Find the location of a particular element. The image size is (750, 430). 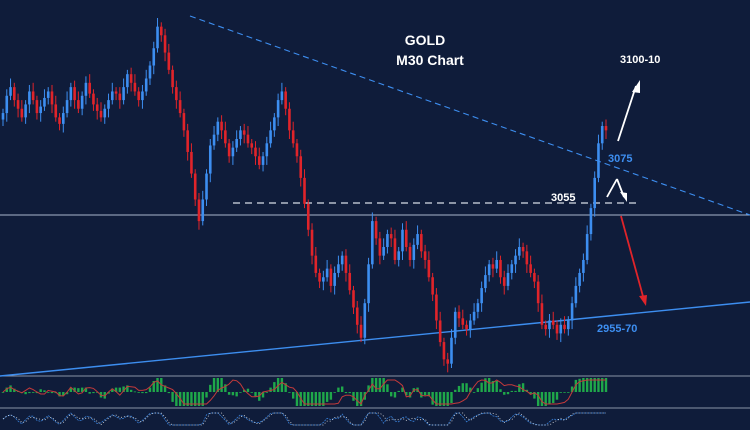

histogram-signal-line is located at coordinates (304, 392).